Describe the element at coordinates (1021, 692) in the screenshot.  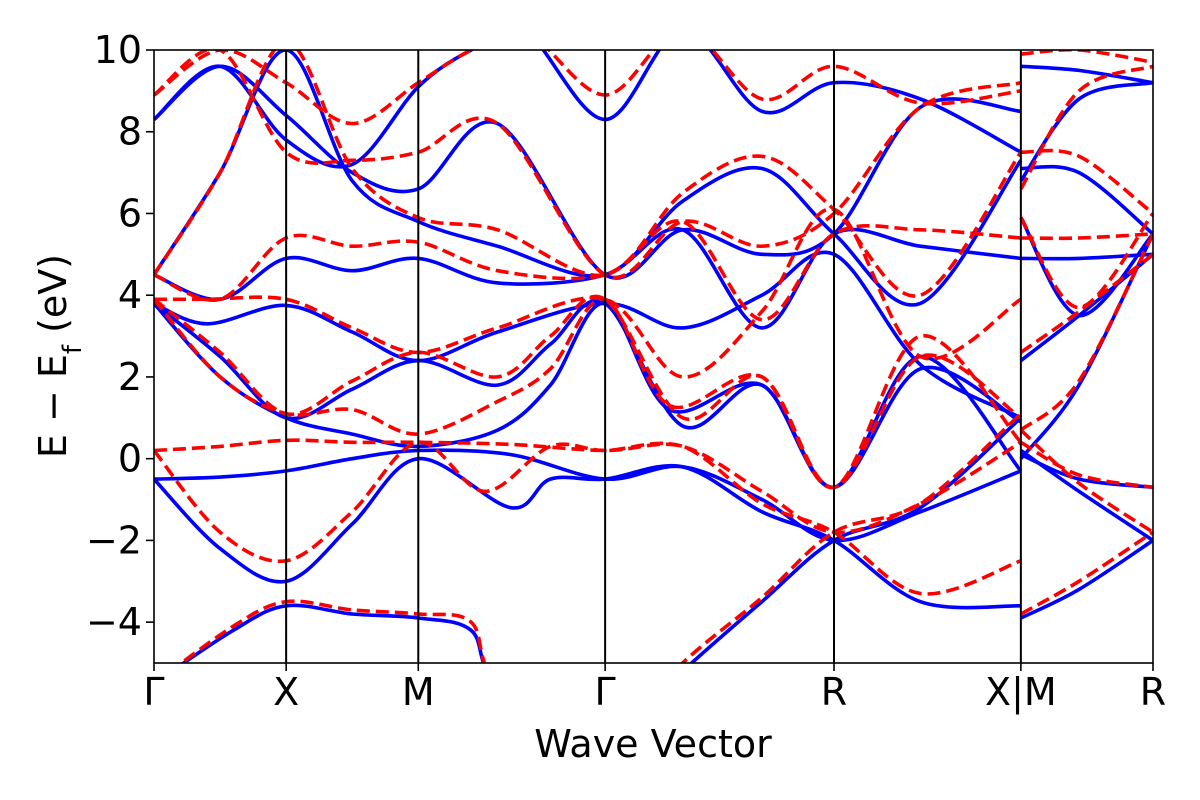
I see `x-tick-label: X|M` at that location.